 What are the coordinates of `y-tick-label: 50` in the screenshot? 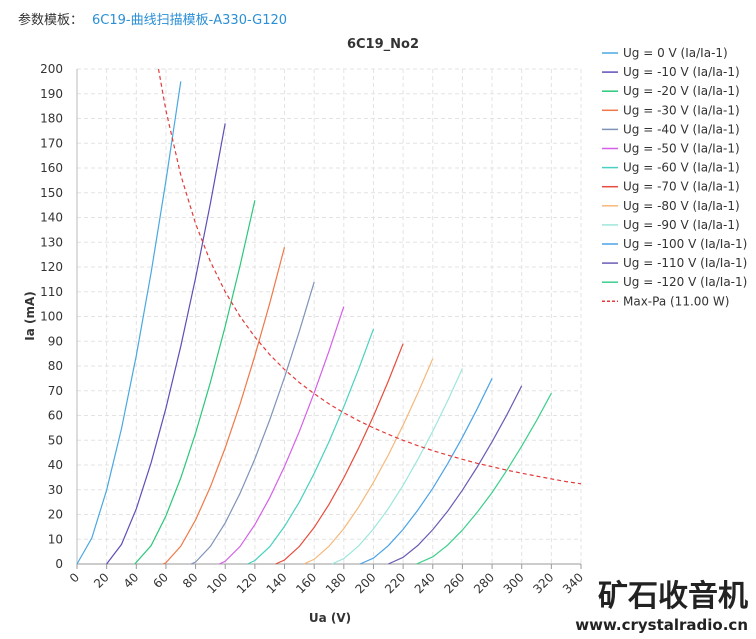 It's located at (55, 440).